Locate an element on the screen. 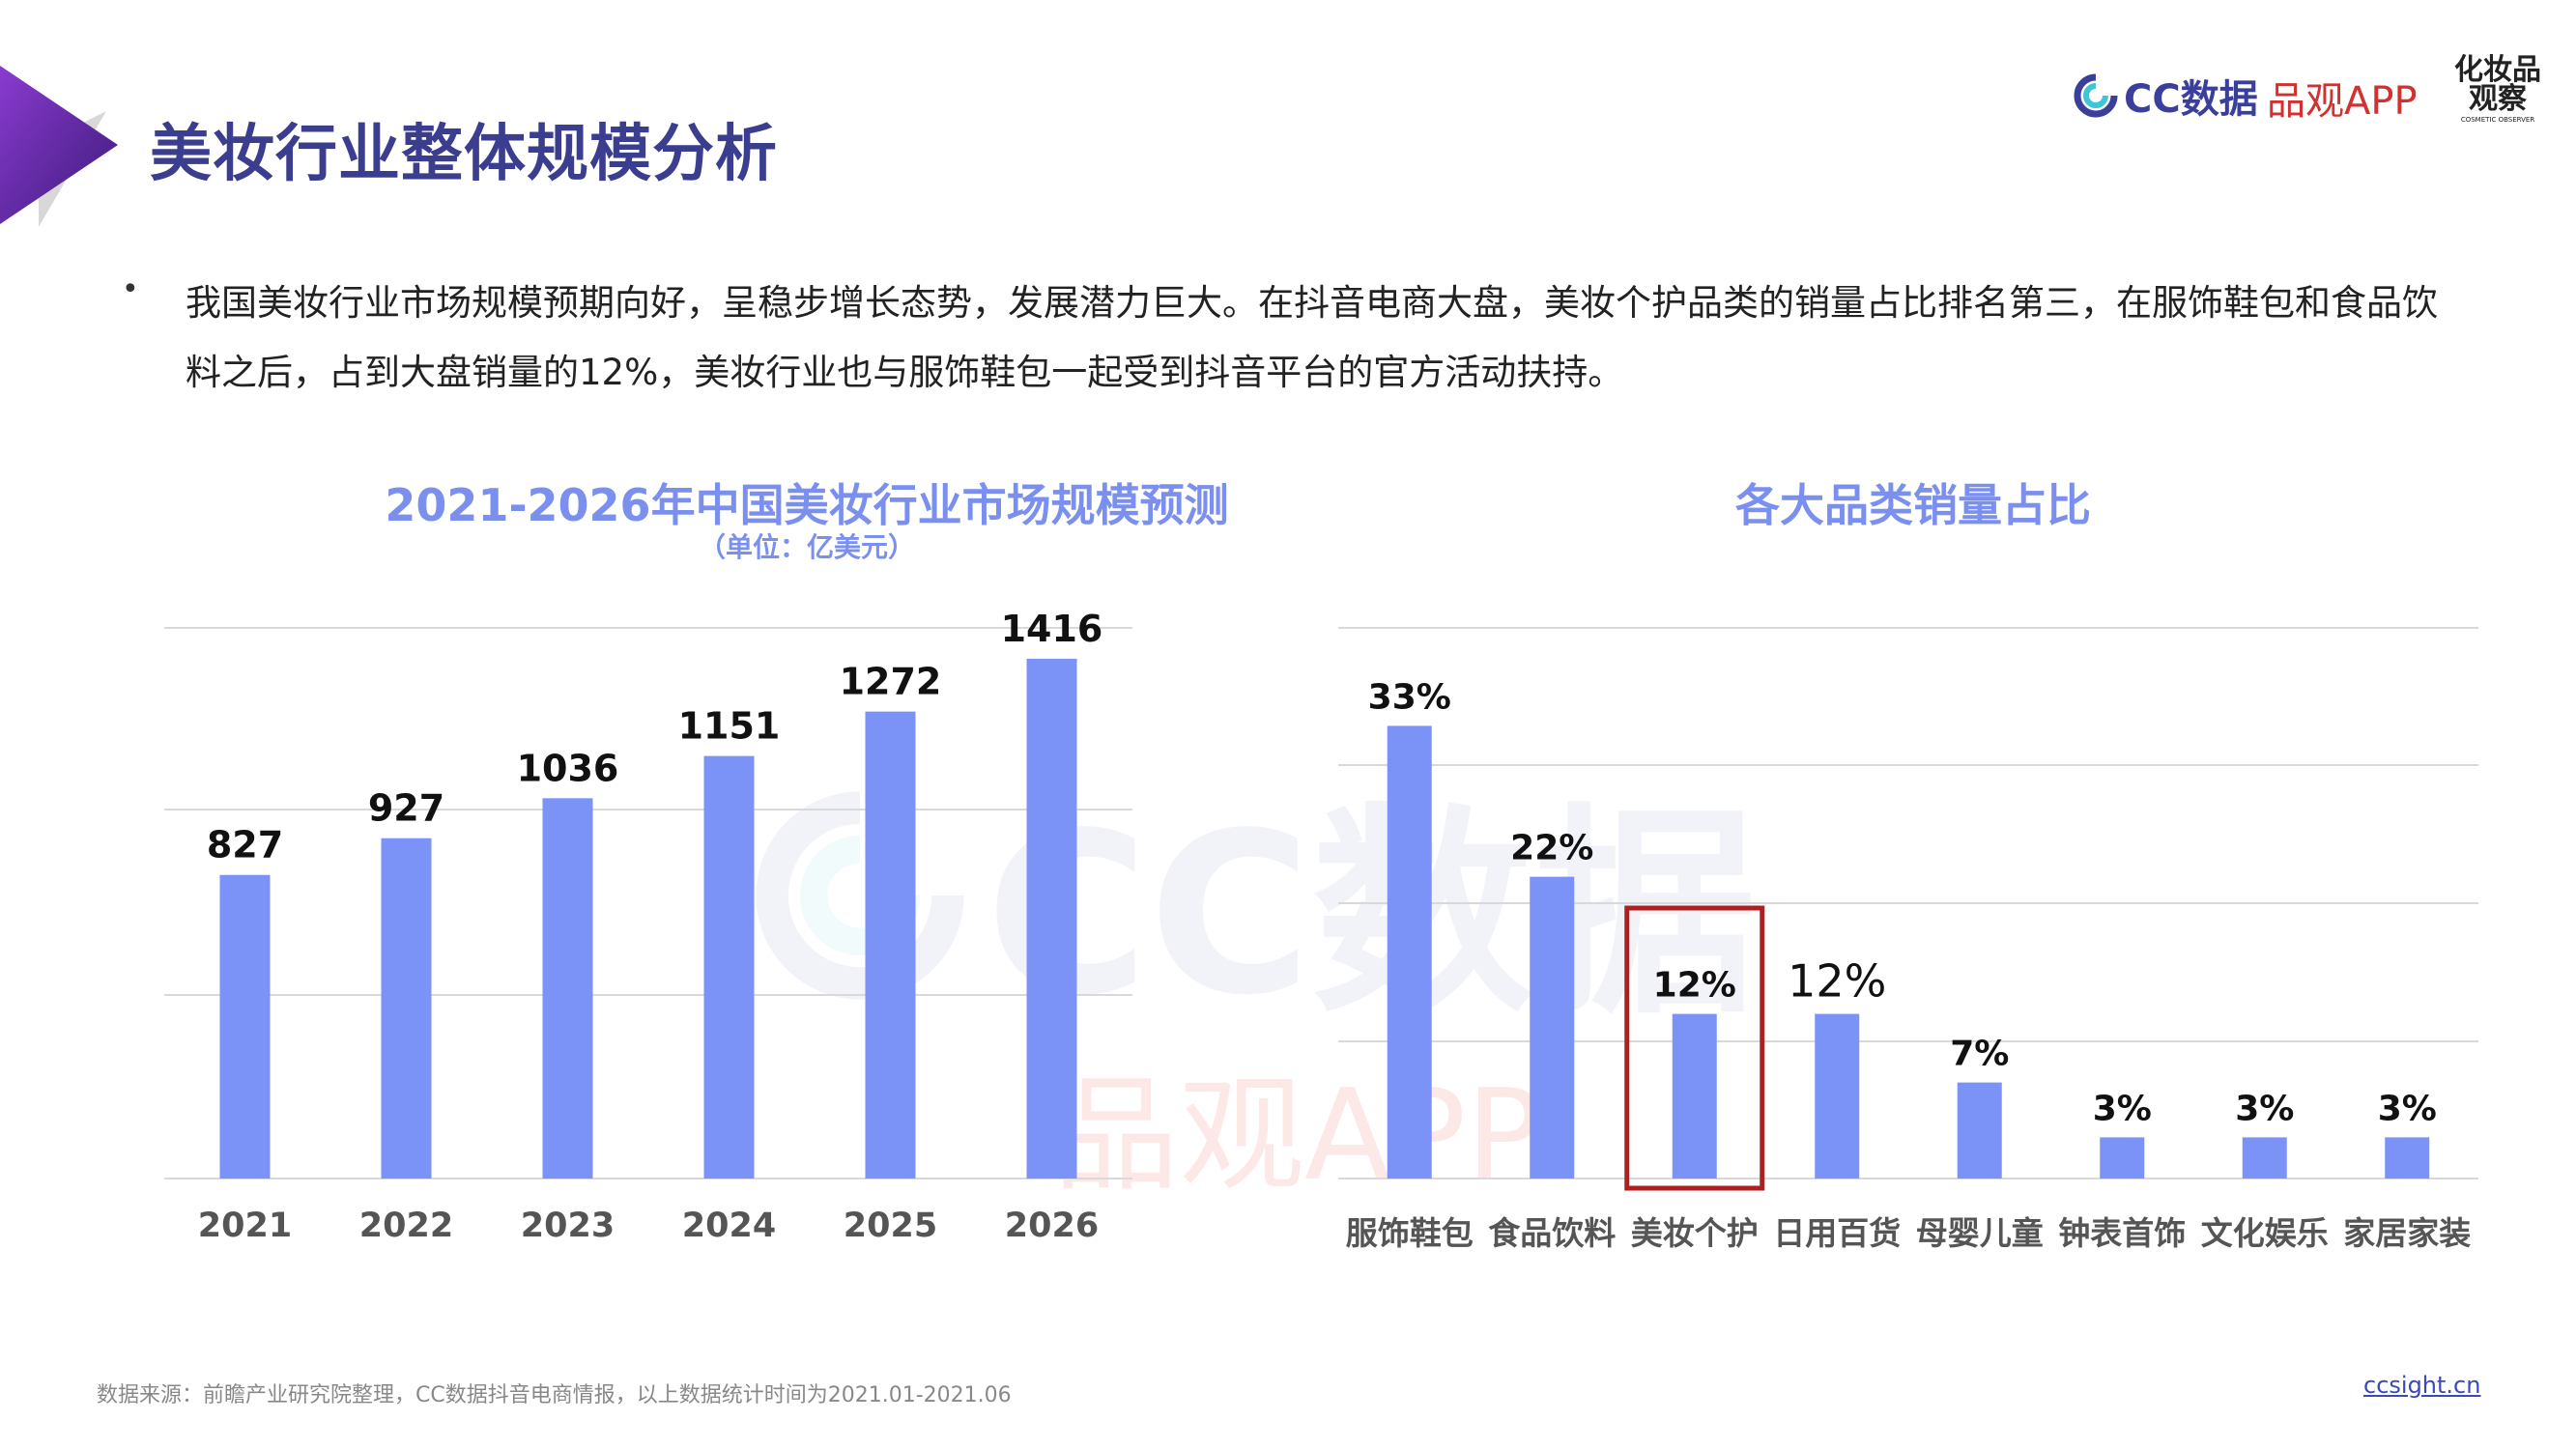  chart1-value-label: 1151 is located at coordinates (730, 726).